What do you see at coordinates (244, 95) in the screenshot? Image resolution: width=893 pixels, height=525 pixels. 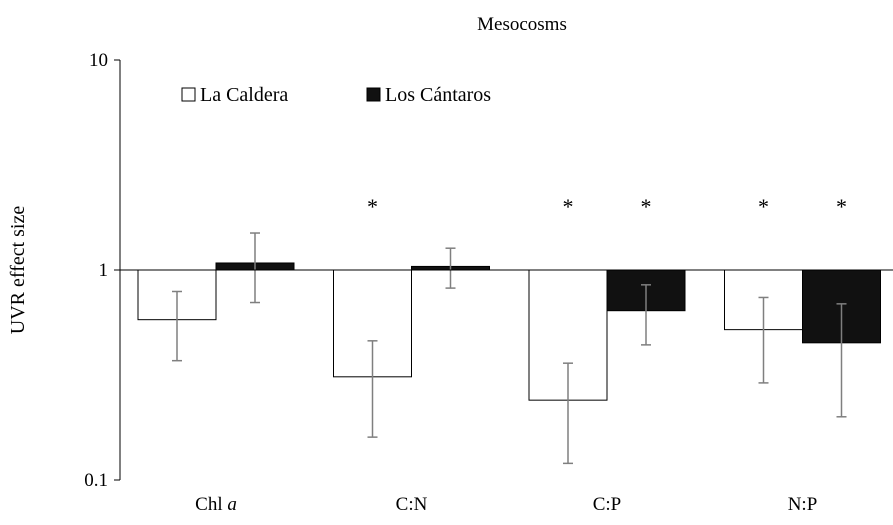 I see `legend-label-0: La Caldera` at bounding box center [244, 95].